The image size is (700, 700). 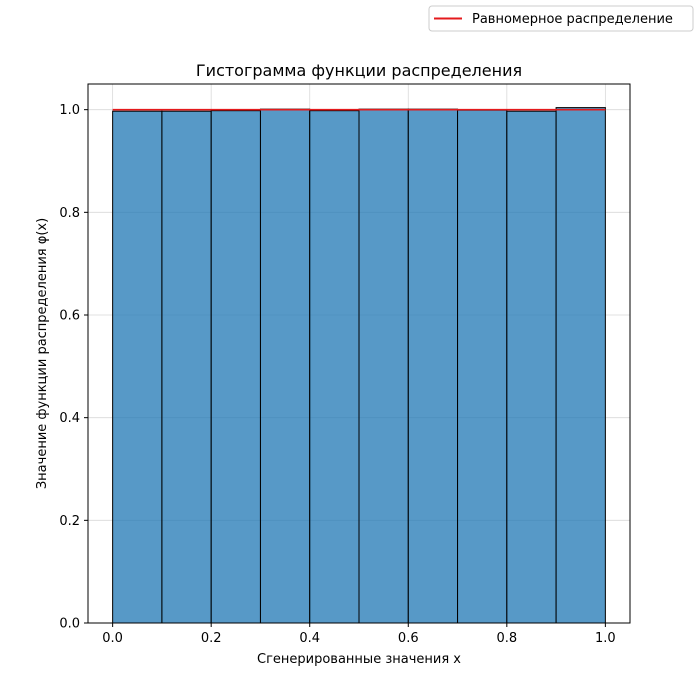 What do you see at coordinates (572, 19) in the screenshot?
I see `legend-label: Равномерное распределение` at bounding box center [572, 19].